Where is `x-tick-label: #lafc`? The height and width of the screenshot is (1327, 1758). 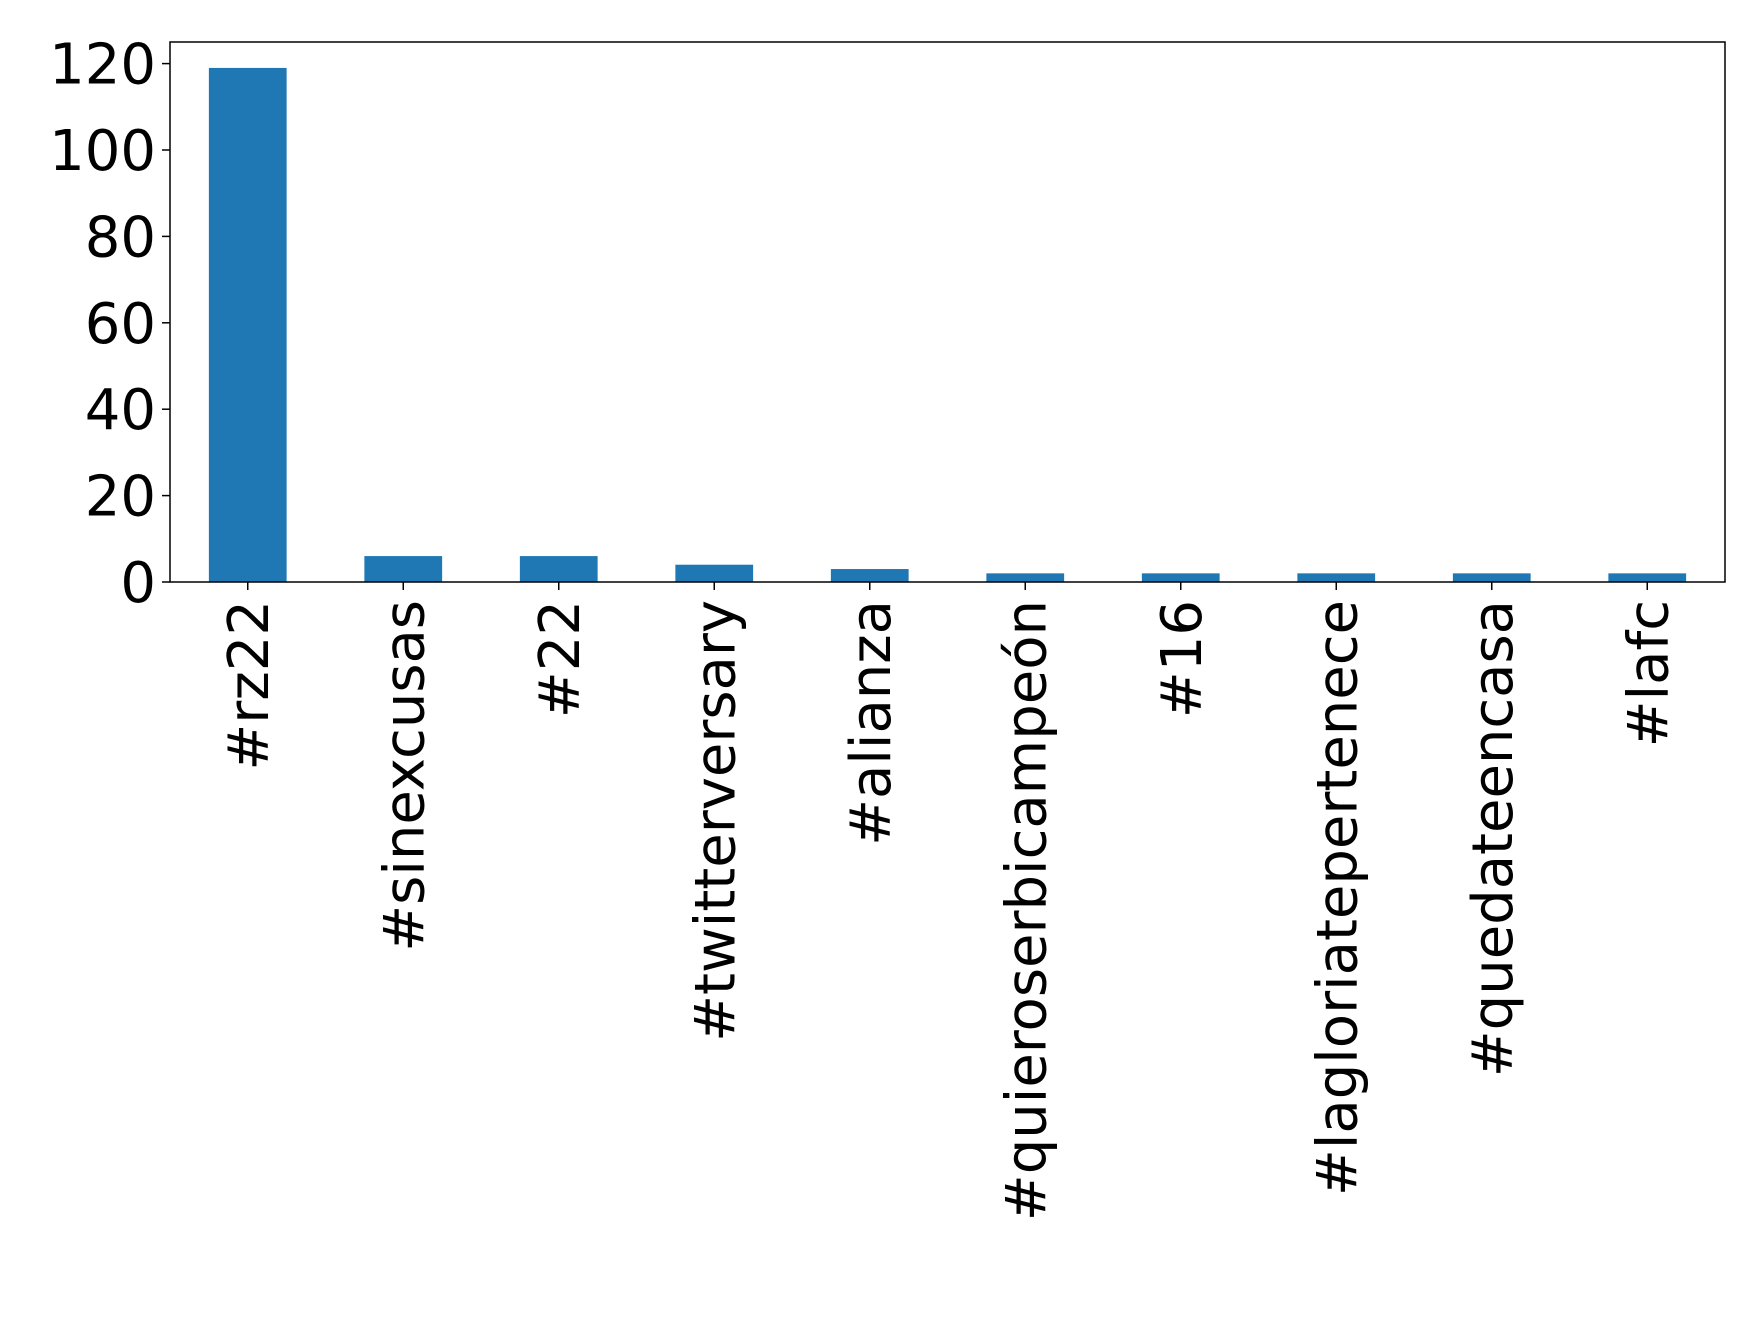 x-tick-label: #lafc is located at coordinates (1648, 673).